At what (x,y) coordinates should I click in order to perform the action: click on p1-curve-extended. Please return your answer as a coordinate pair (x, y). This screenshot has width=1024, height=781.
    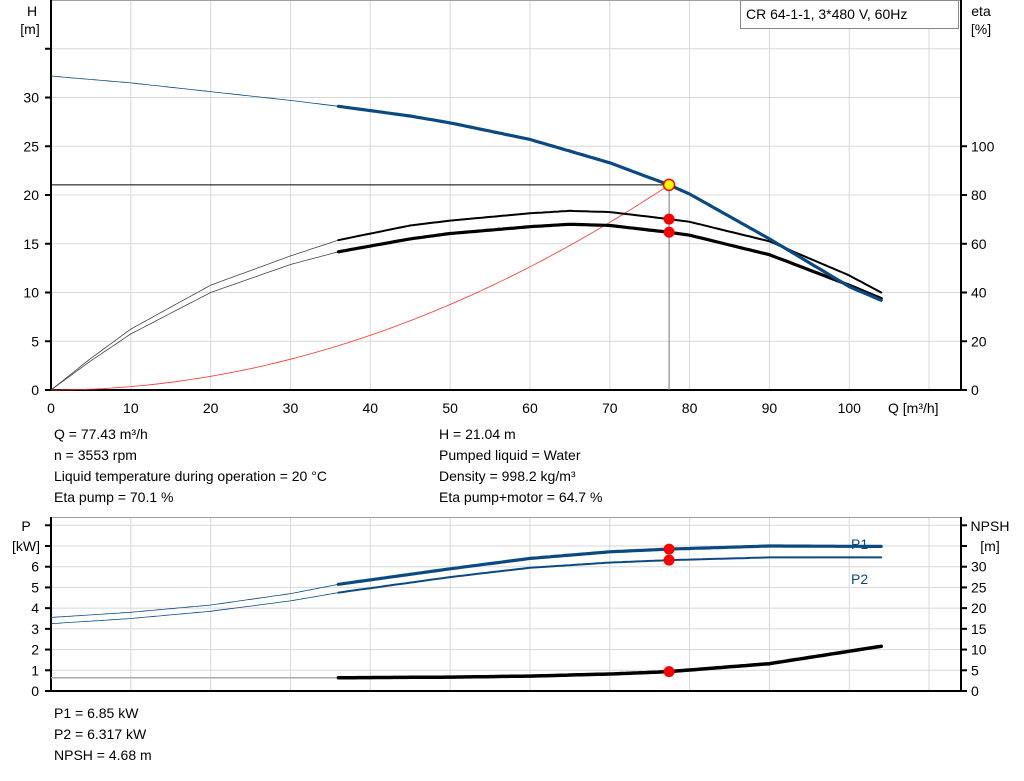
    Looking at the image, I should click on (194, 600).